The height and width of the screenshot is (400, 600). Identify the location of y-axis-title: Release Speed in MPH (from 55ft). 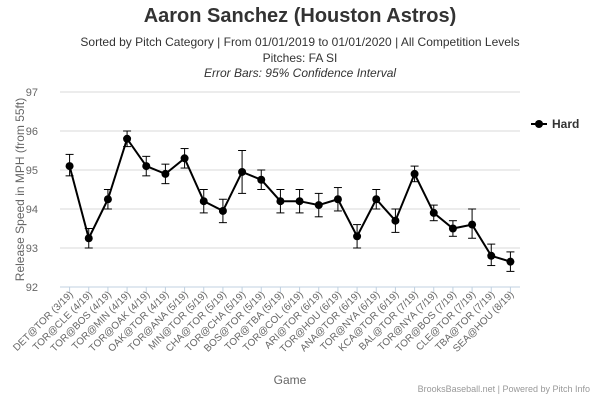
(20, 189).